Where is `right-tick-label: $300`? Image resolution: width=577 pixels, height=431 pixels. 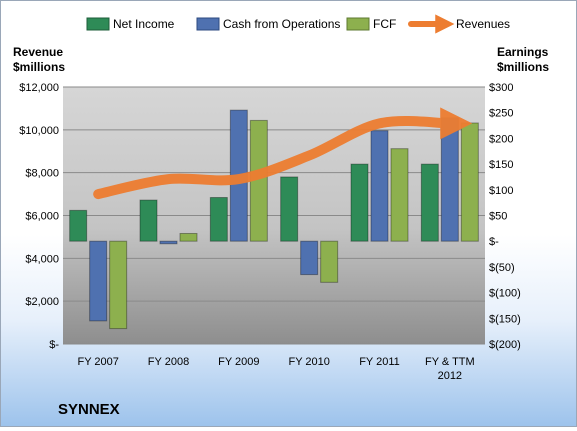 right-tick-label: $300 is located at coordinates (501, 88).